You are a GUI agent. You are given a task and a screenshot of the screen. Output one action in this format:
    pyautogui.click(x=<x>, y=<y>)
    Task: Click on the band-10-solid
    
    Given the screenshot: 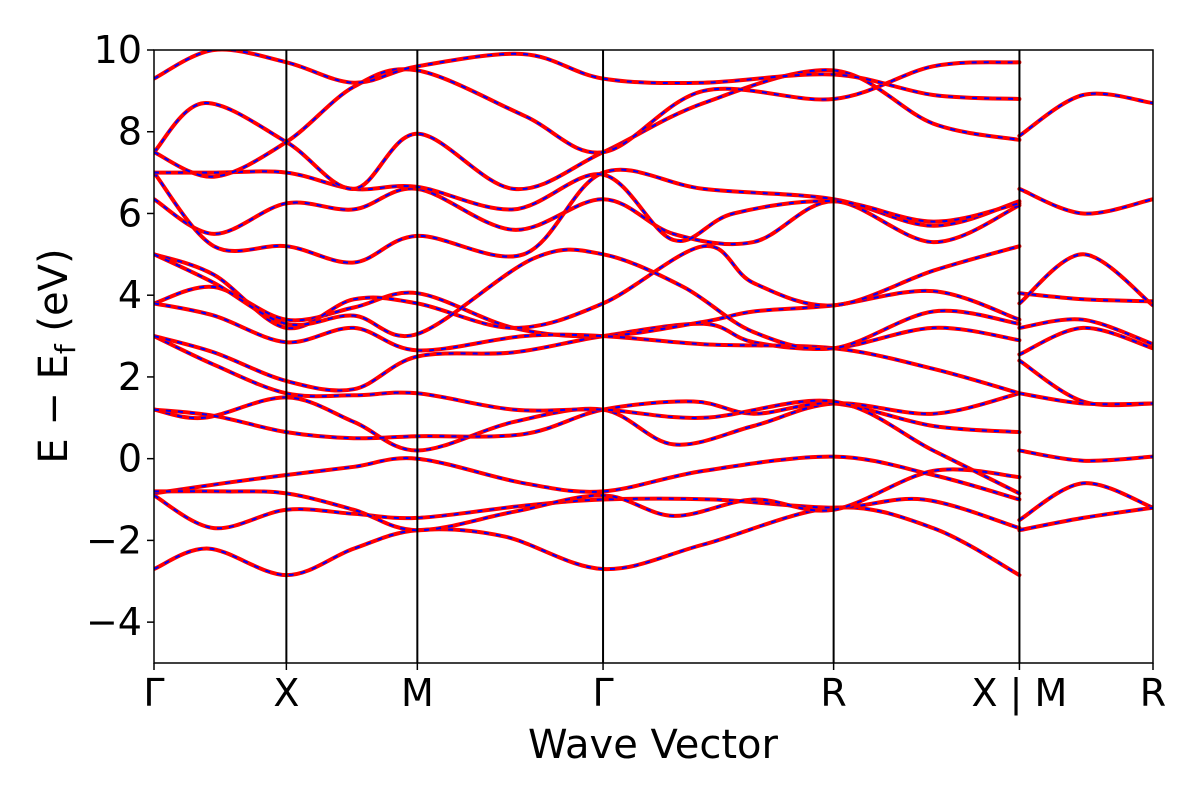 What is the action you would take?
    pyautogui.click(x=588, y=287)
    